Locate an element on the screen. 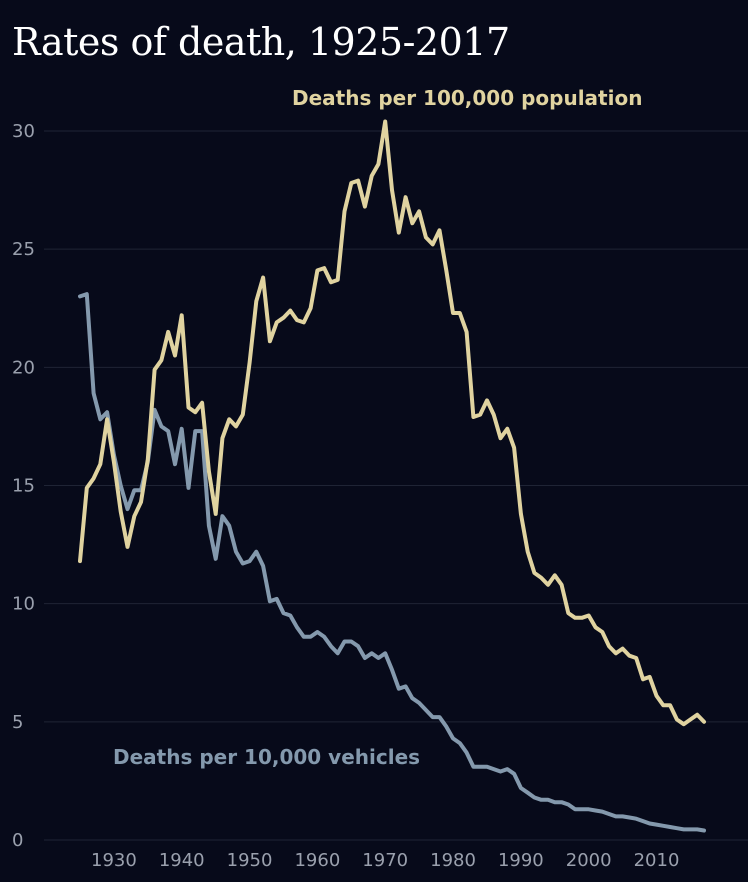 The height and width of the screenshot is (882, 748). chart-title: Rates of death, 1925-2017 is located at coordinates (261, 42).